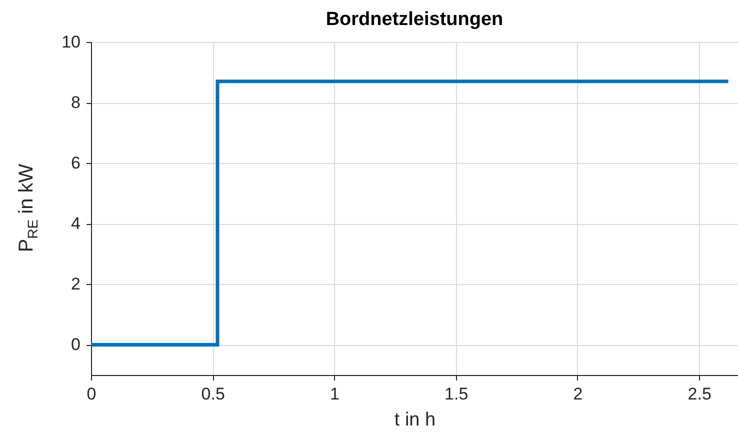  Describe the element at coordinates (335, 394) in the screenshot. I see `x-tick-label: 1` at that location.